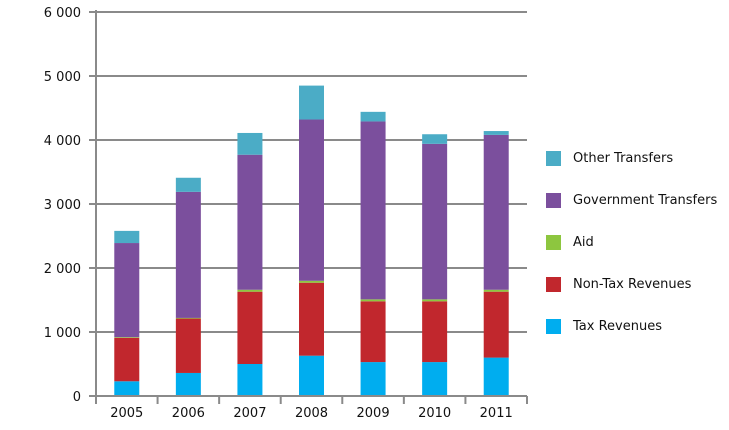 The width and height of the screenshot is (729, 430). Describe the element at coordinates (570, 242) in the screenshot. I see `legend-item: Aid` at that location.